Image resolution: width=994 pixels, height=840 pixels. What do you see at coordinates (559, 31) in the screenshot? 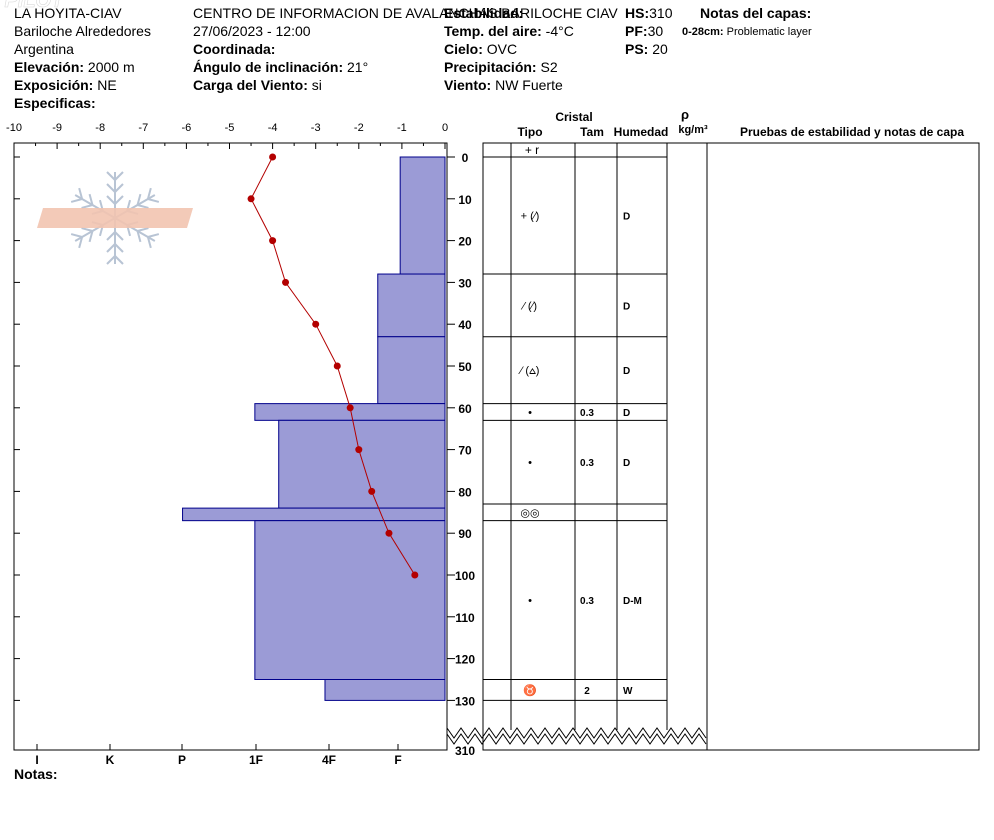
I see `air-temp-value: -4°C` at bounding box center [559, 31].